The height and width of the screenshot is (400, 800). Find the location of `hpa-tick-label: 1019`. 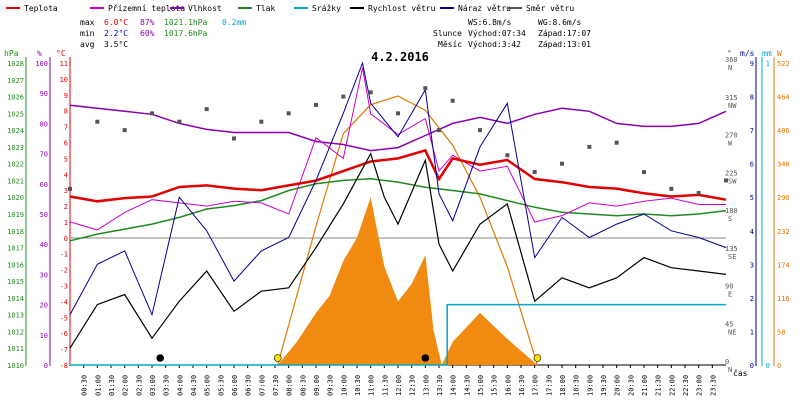

hpa-tick-label: 1019 is located at coordinates (15, 215).